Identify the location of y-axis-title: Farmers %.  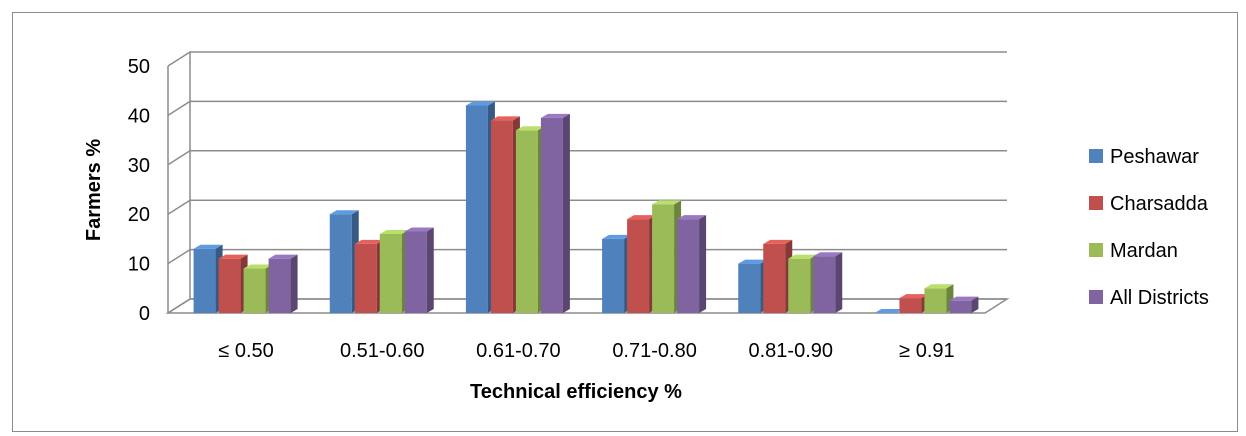
(94, 190).